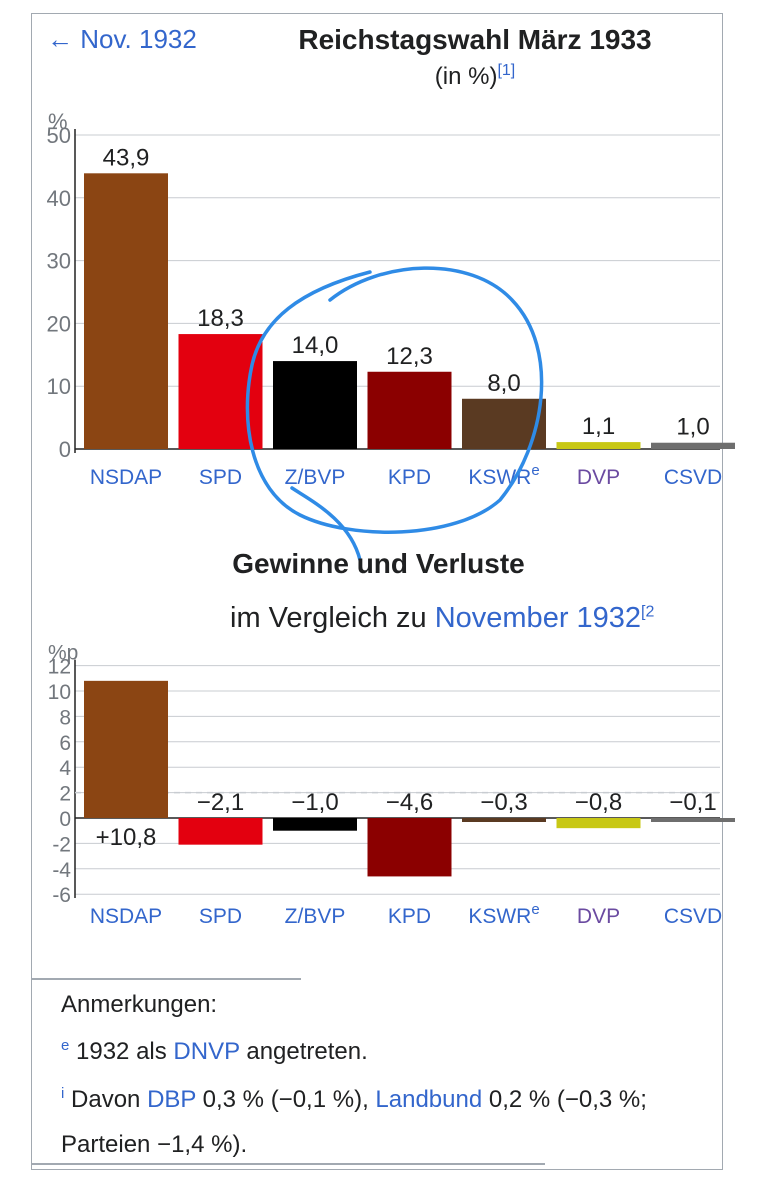  I want to click on chart-title: Reichstagswahl März 1933, so click(475, 39).